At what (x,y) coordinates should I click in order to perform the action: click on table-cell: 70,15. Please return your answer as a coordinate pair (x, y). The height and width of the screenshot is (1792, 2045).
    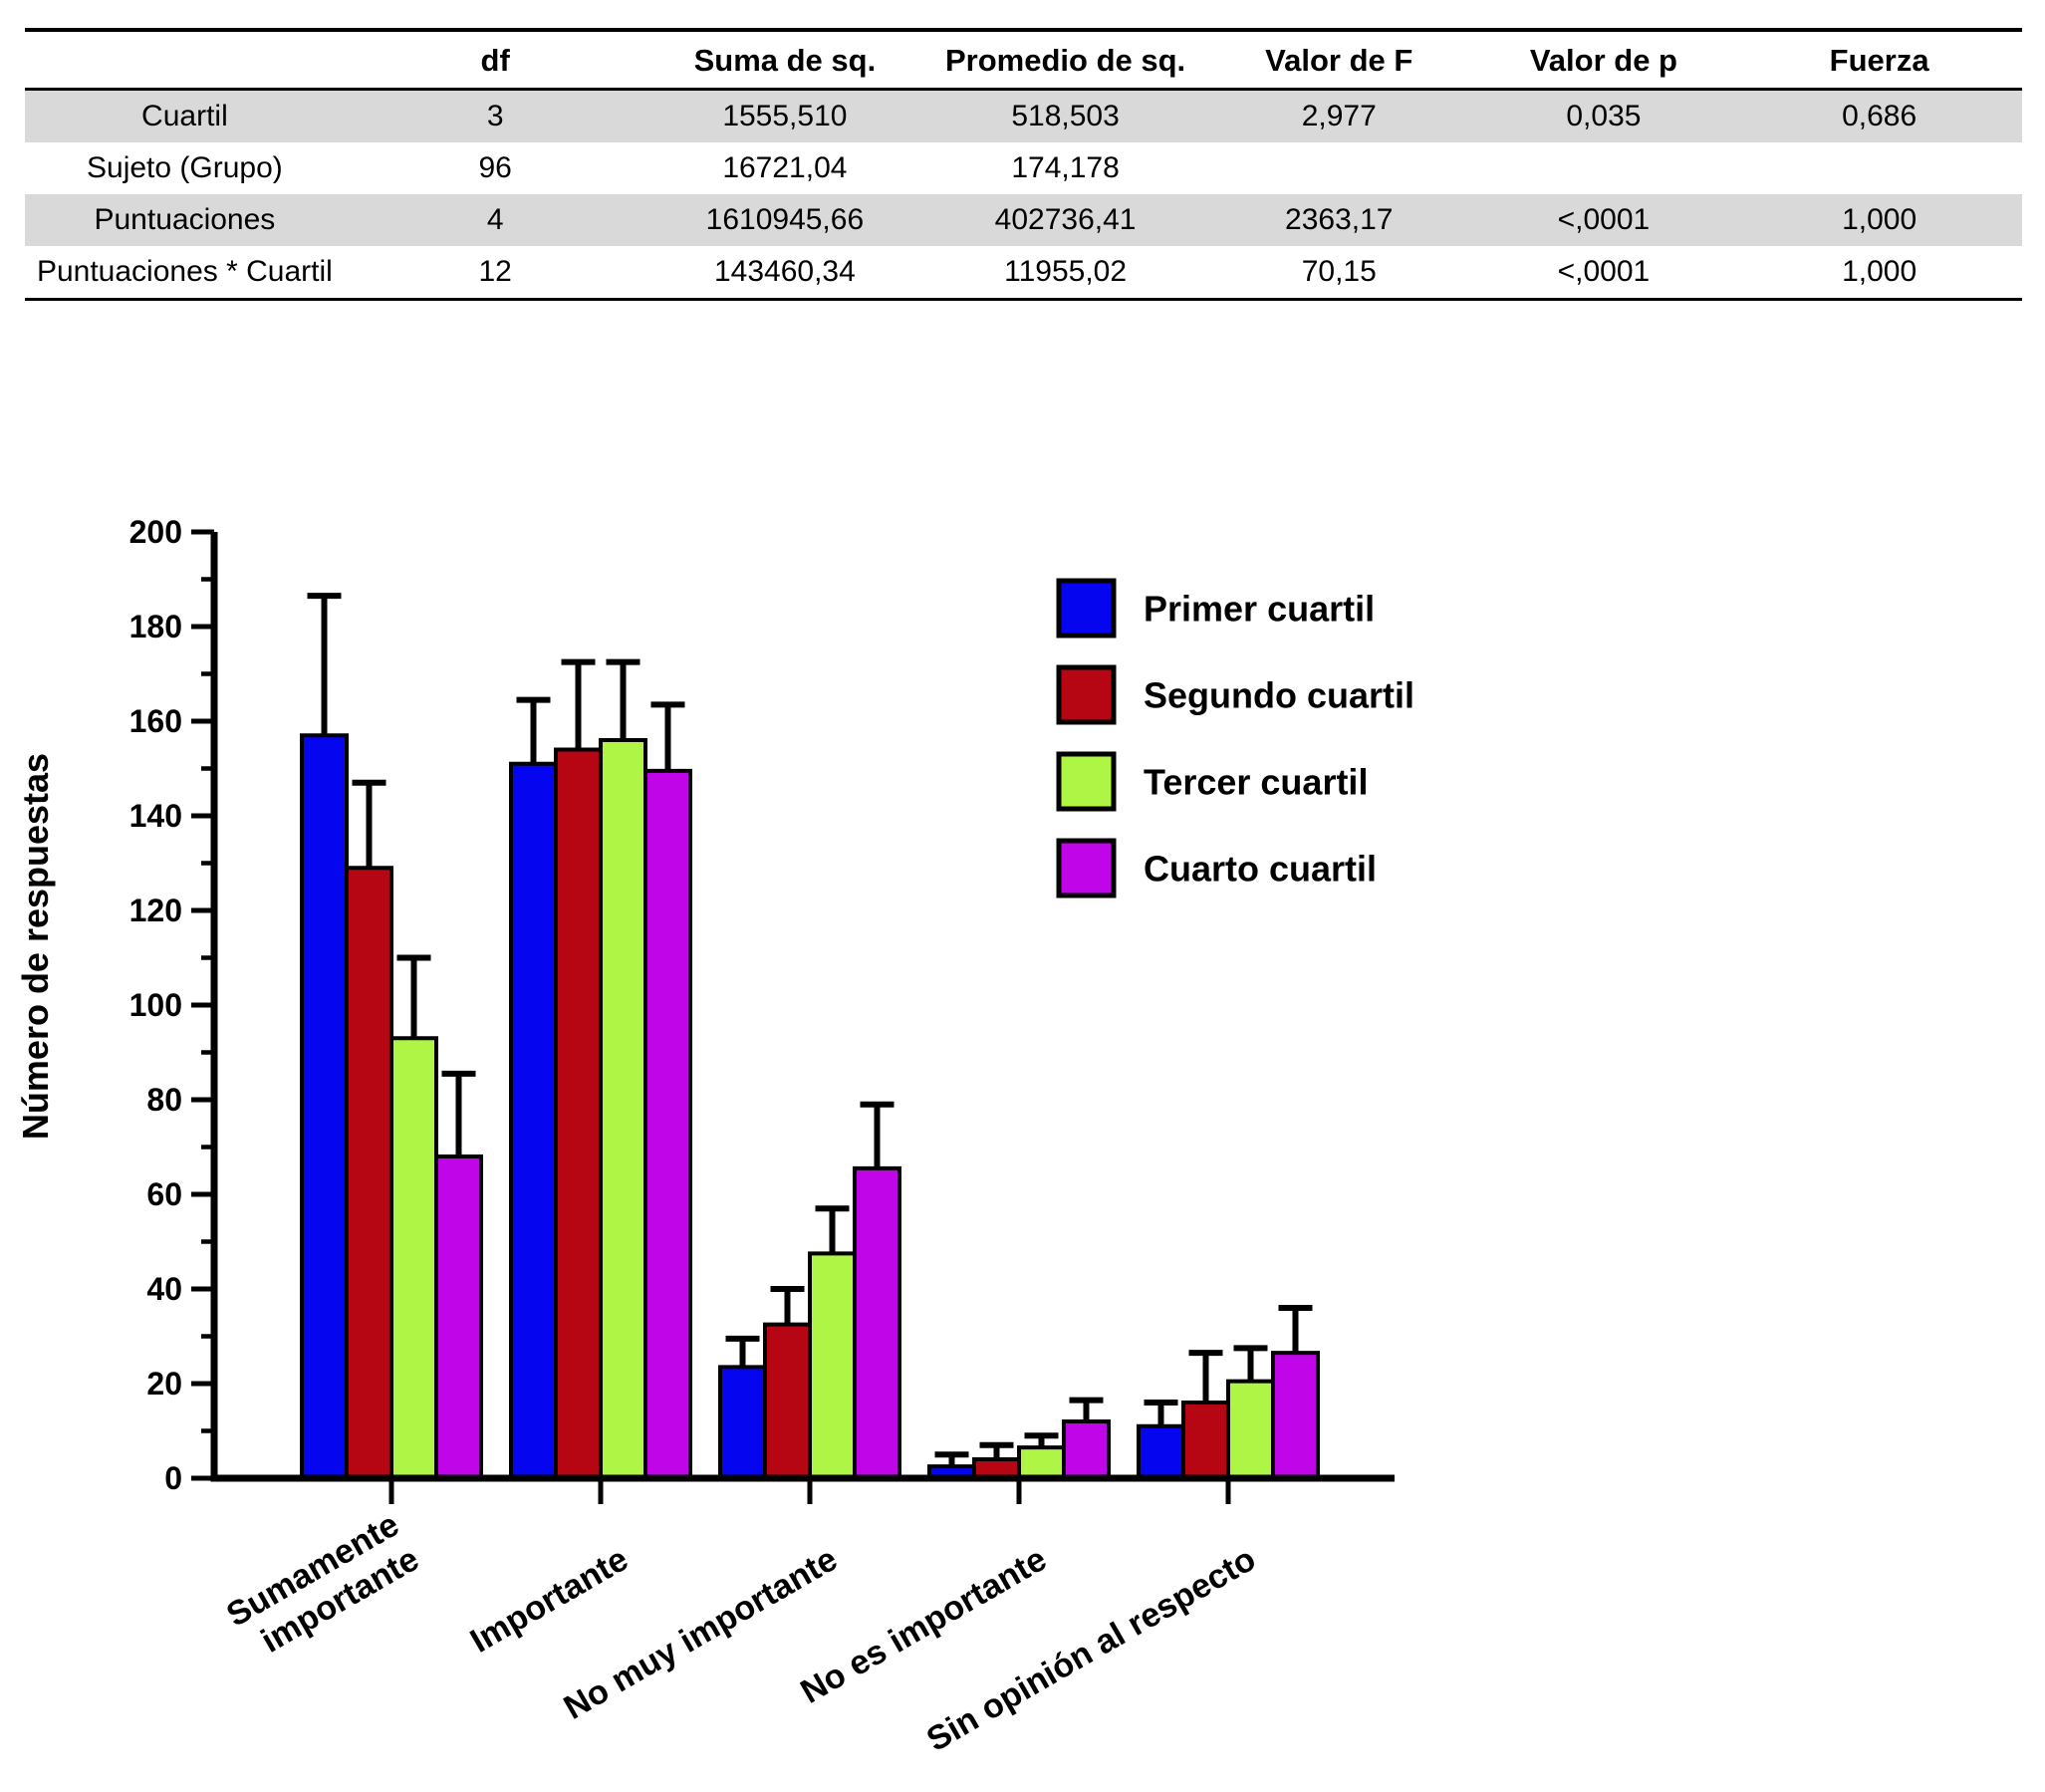
    Looking at the image, I should click on (1339, 271).